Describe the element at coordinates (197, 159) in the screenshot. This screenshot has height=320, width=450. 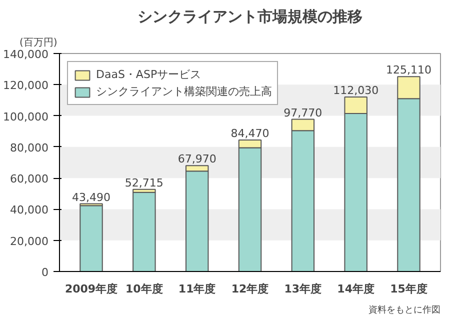
I see `total-label: 67,970` at that location.